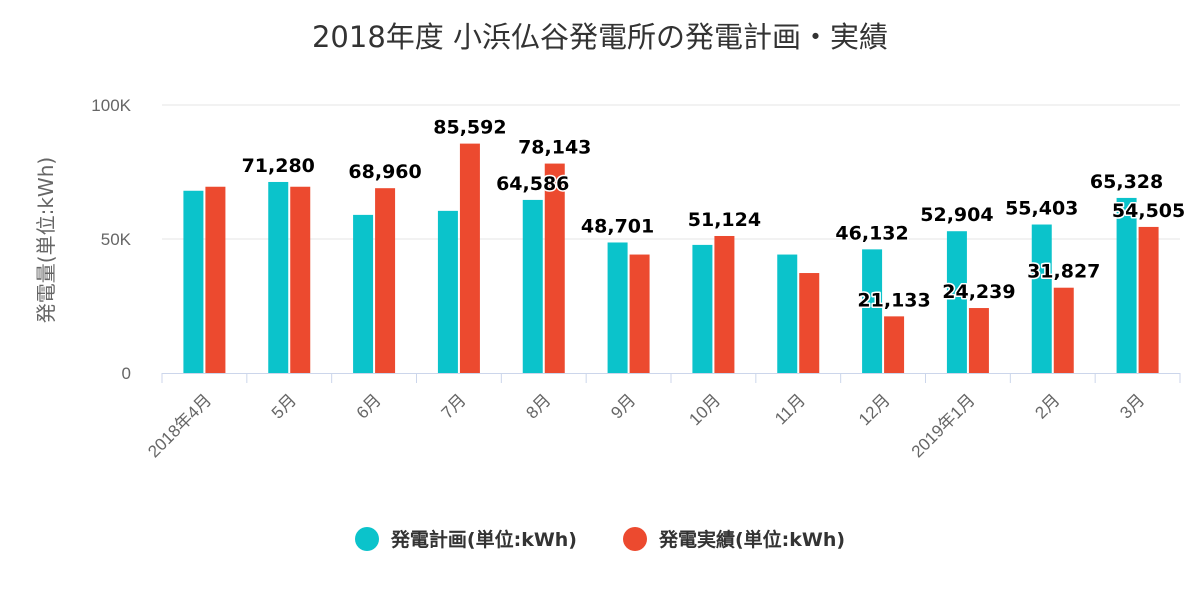 The image size is (1200, 600). Describe the element at coordinates (1126, 182) in the screenshot. I see `data-label: 65,328` at that location.